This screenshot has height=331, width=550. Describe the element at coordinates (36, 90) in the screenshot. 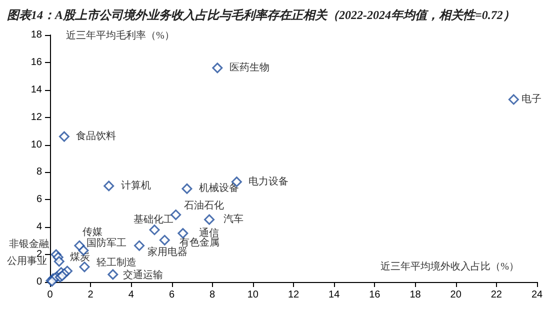

I see `y-tick-label: 14` at that location.